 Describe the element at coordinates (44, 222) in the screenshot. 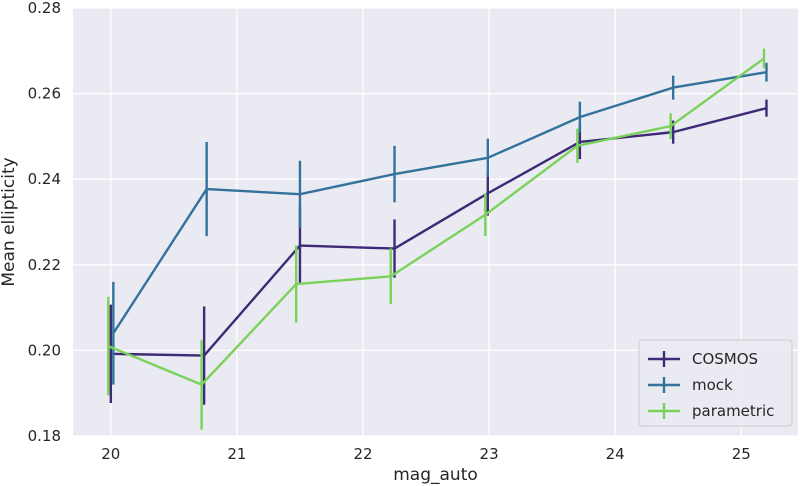

I see `y-tick-labels: 0.18 0.20 0.22 0.24 0.26 0.28` at that location.